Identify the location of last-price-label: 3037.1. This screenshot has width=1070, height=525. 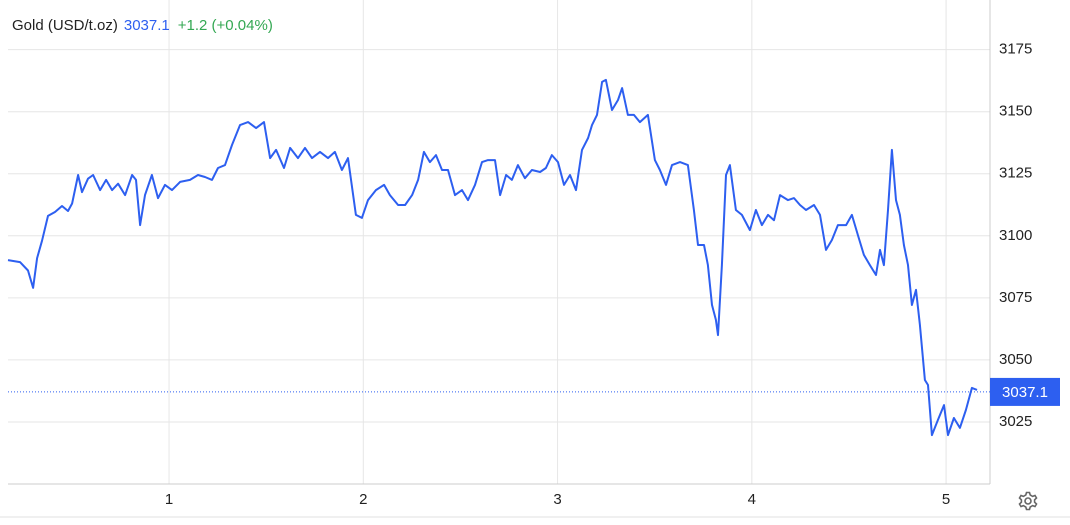
(1025, 392).